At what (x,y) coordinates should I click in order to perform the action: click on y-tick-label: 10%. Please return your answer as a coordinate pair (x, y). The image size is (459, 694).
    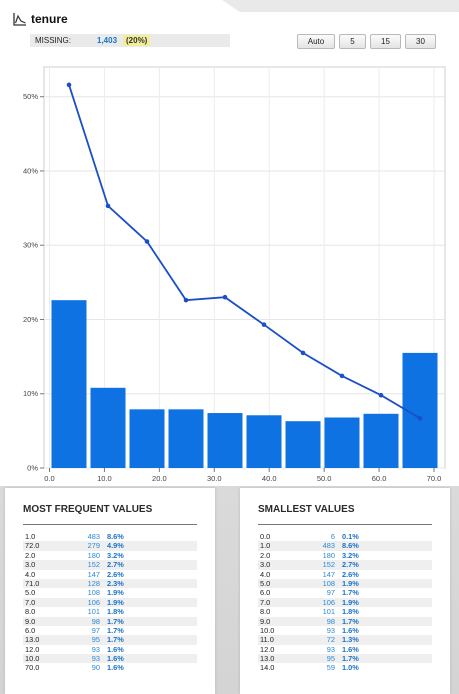
    Looking at the image, I should click on (30, 393).